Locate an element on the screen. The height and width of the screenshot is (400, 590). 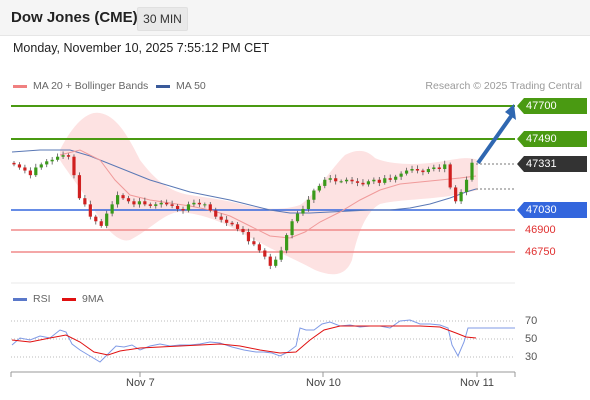
instrument-title: Dow Jones (CME) is located at coordinates (74, 17).